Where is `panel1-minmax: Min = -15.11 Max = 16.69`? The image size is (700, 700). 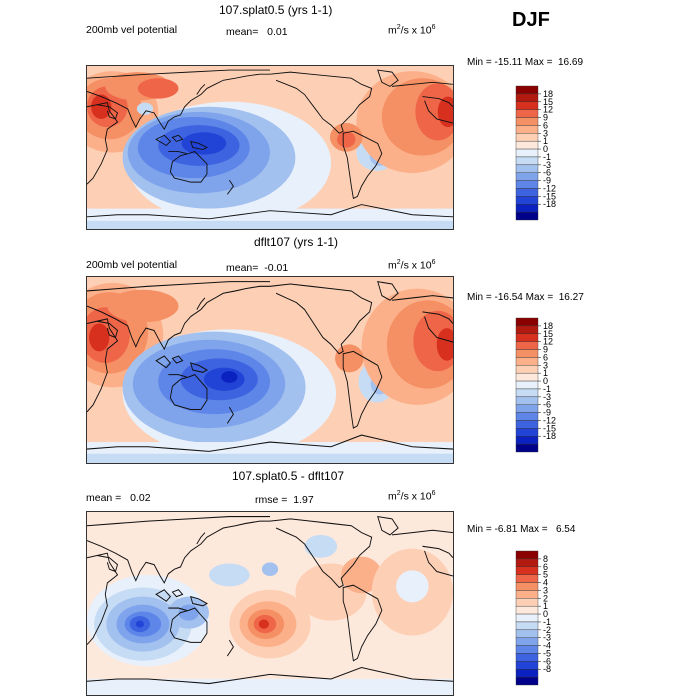
panel1-minmax: Min = -15.11 Max = 16.69 is located at coordinates (525, 62).